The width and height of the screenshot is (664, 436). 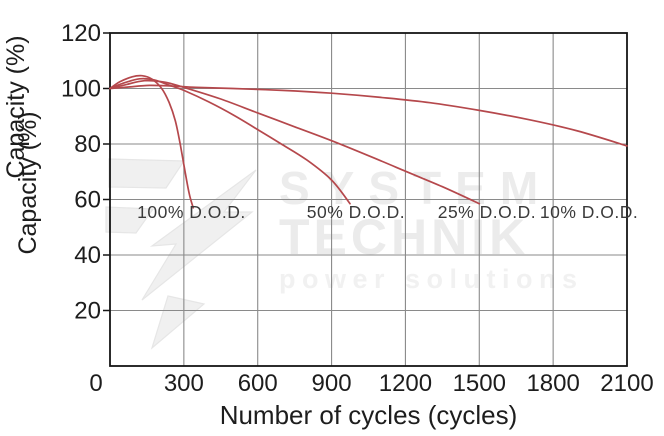 What do you see at coordinates (95, 383) in the screenshot?
I see `x-tick-label: 0` at bounding box center [95, 383].